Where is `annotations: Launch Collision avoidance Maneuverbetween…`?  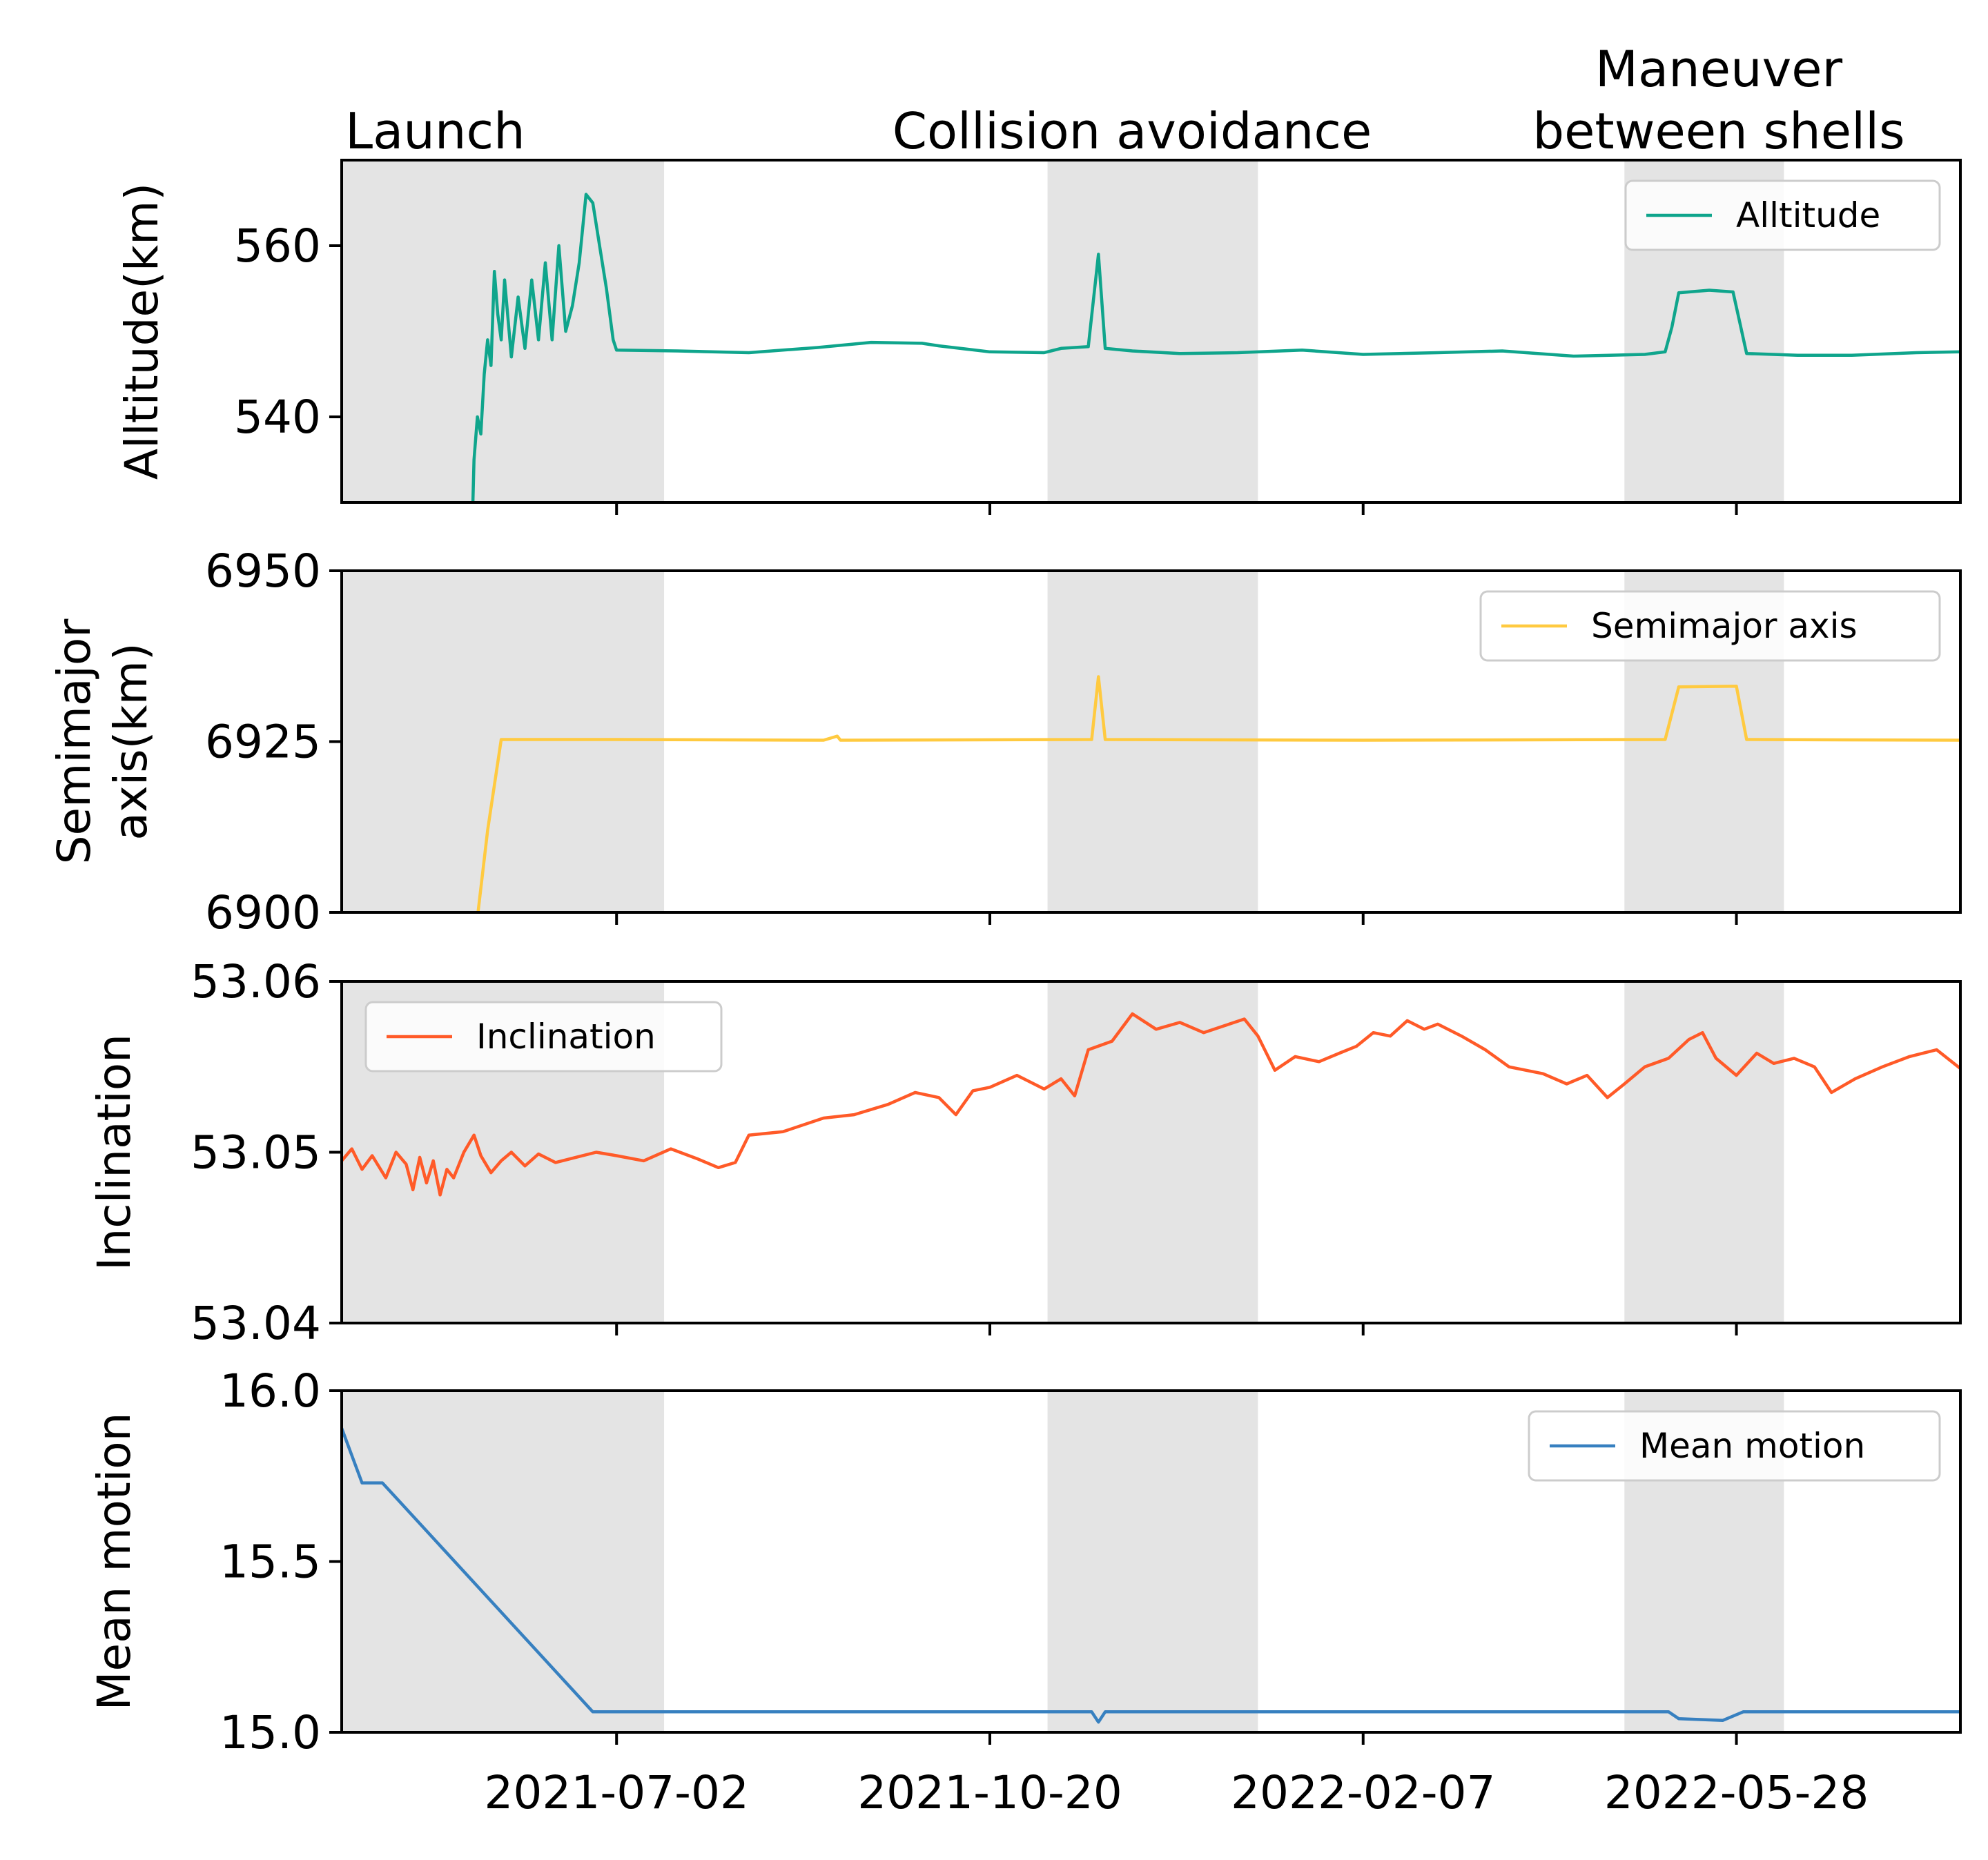
annotations: Launch Collision avoidance Maneuverbetween… is located at coordinates (1125, 100).